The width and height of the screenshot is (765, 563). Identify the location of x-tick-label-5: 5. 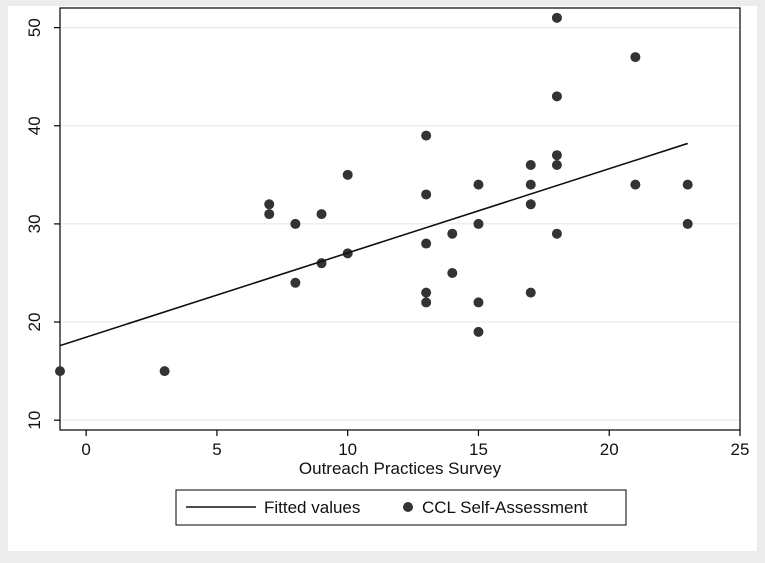
(216, 449).